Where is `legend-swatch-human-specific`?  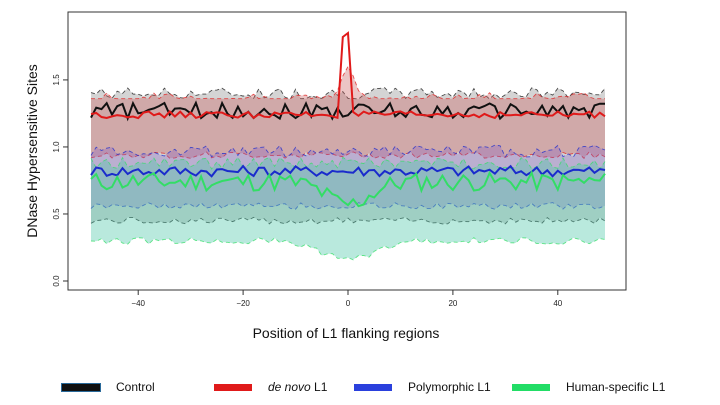 legend-swatch-human-specific is located at coordinates (531, 387).